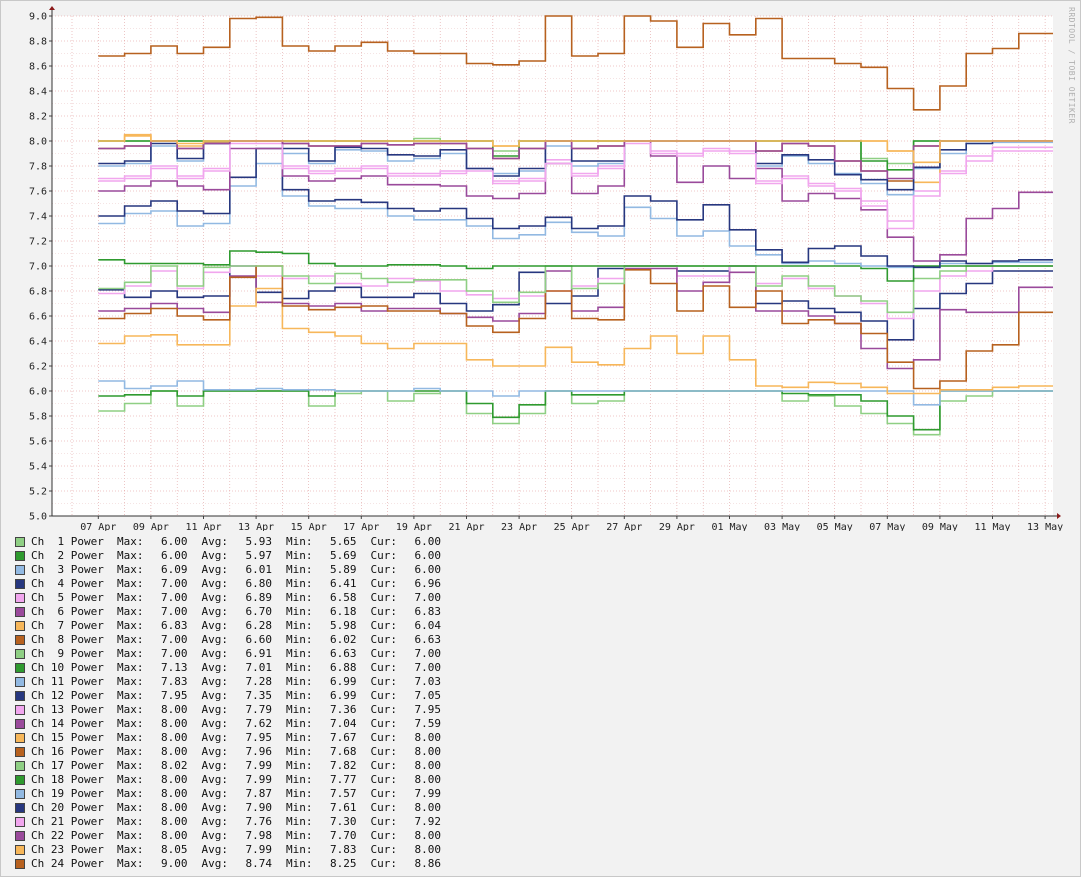 The height and width of the screenshot is (877, 1081). I want to click on legend-max-value: 6.83, so click(174, 625).